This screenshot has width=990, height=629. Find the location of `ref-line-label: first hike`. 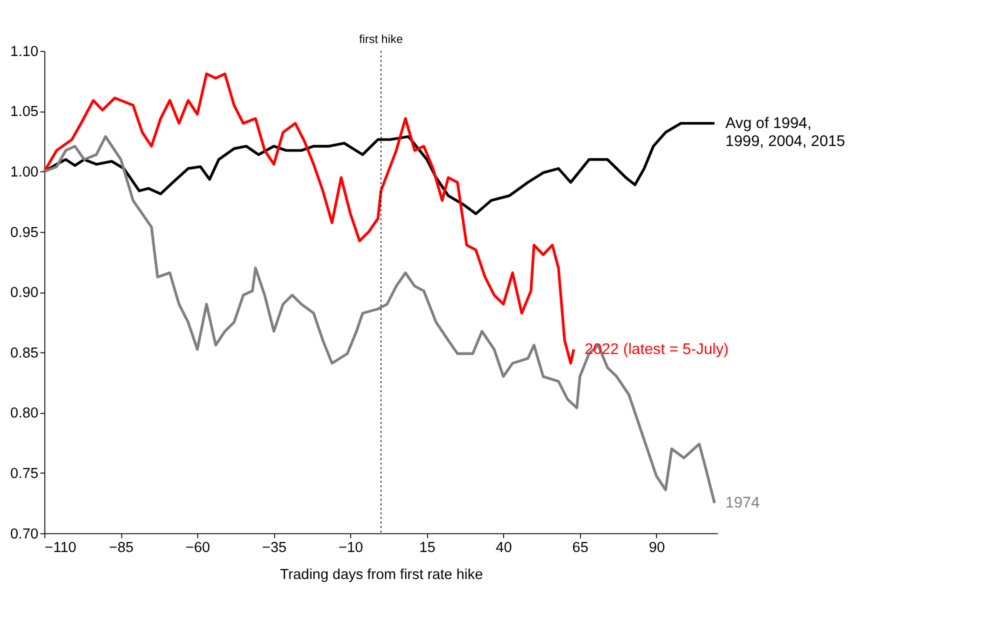

ref-line-label: first hike is located at coordinates (381, 39).